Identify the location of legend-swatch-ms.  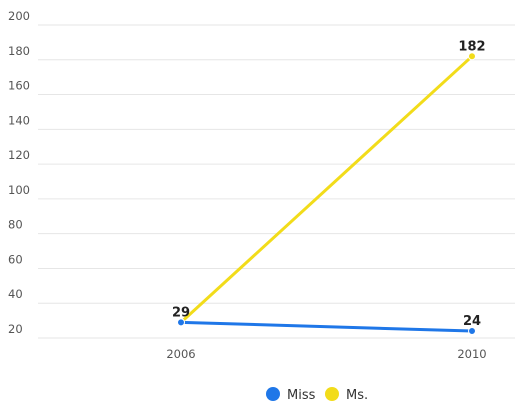
(332, 394).